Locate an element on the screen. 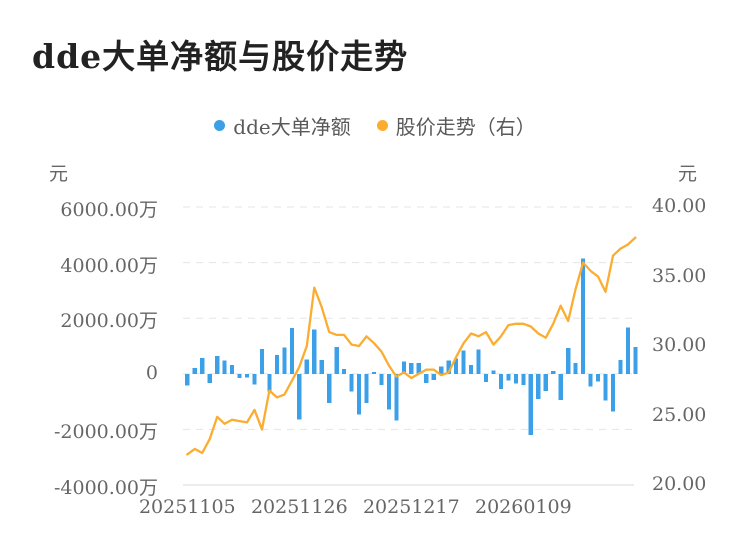 The image size is (750, 558). right-axis-tick: 25.00 is located at coordinates (679, 414).